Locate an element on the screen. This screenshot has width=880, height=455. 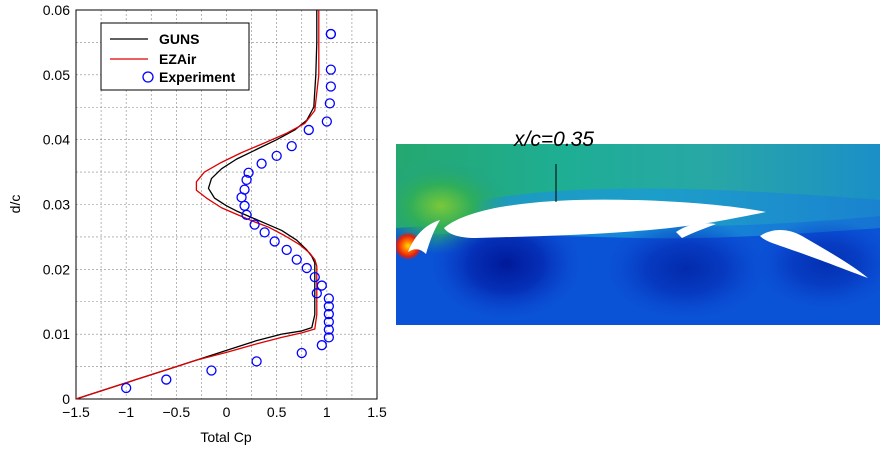
x-axis-label: Total Cp is located at coordinates (226, 437).